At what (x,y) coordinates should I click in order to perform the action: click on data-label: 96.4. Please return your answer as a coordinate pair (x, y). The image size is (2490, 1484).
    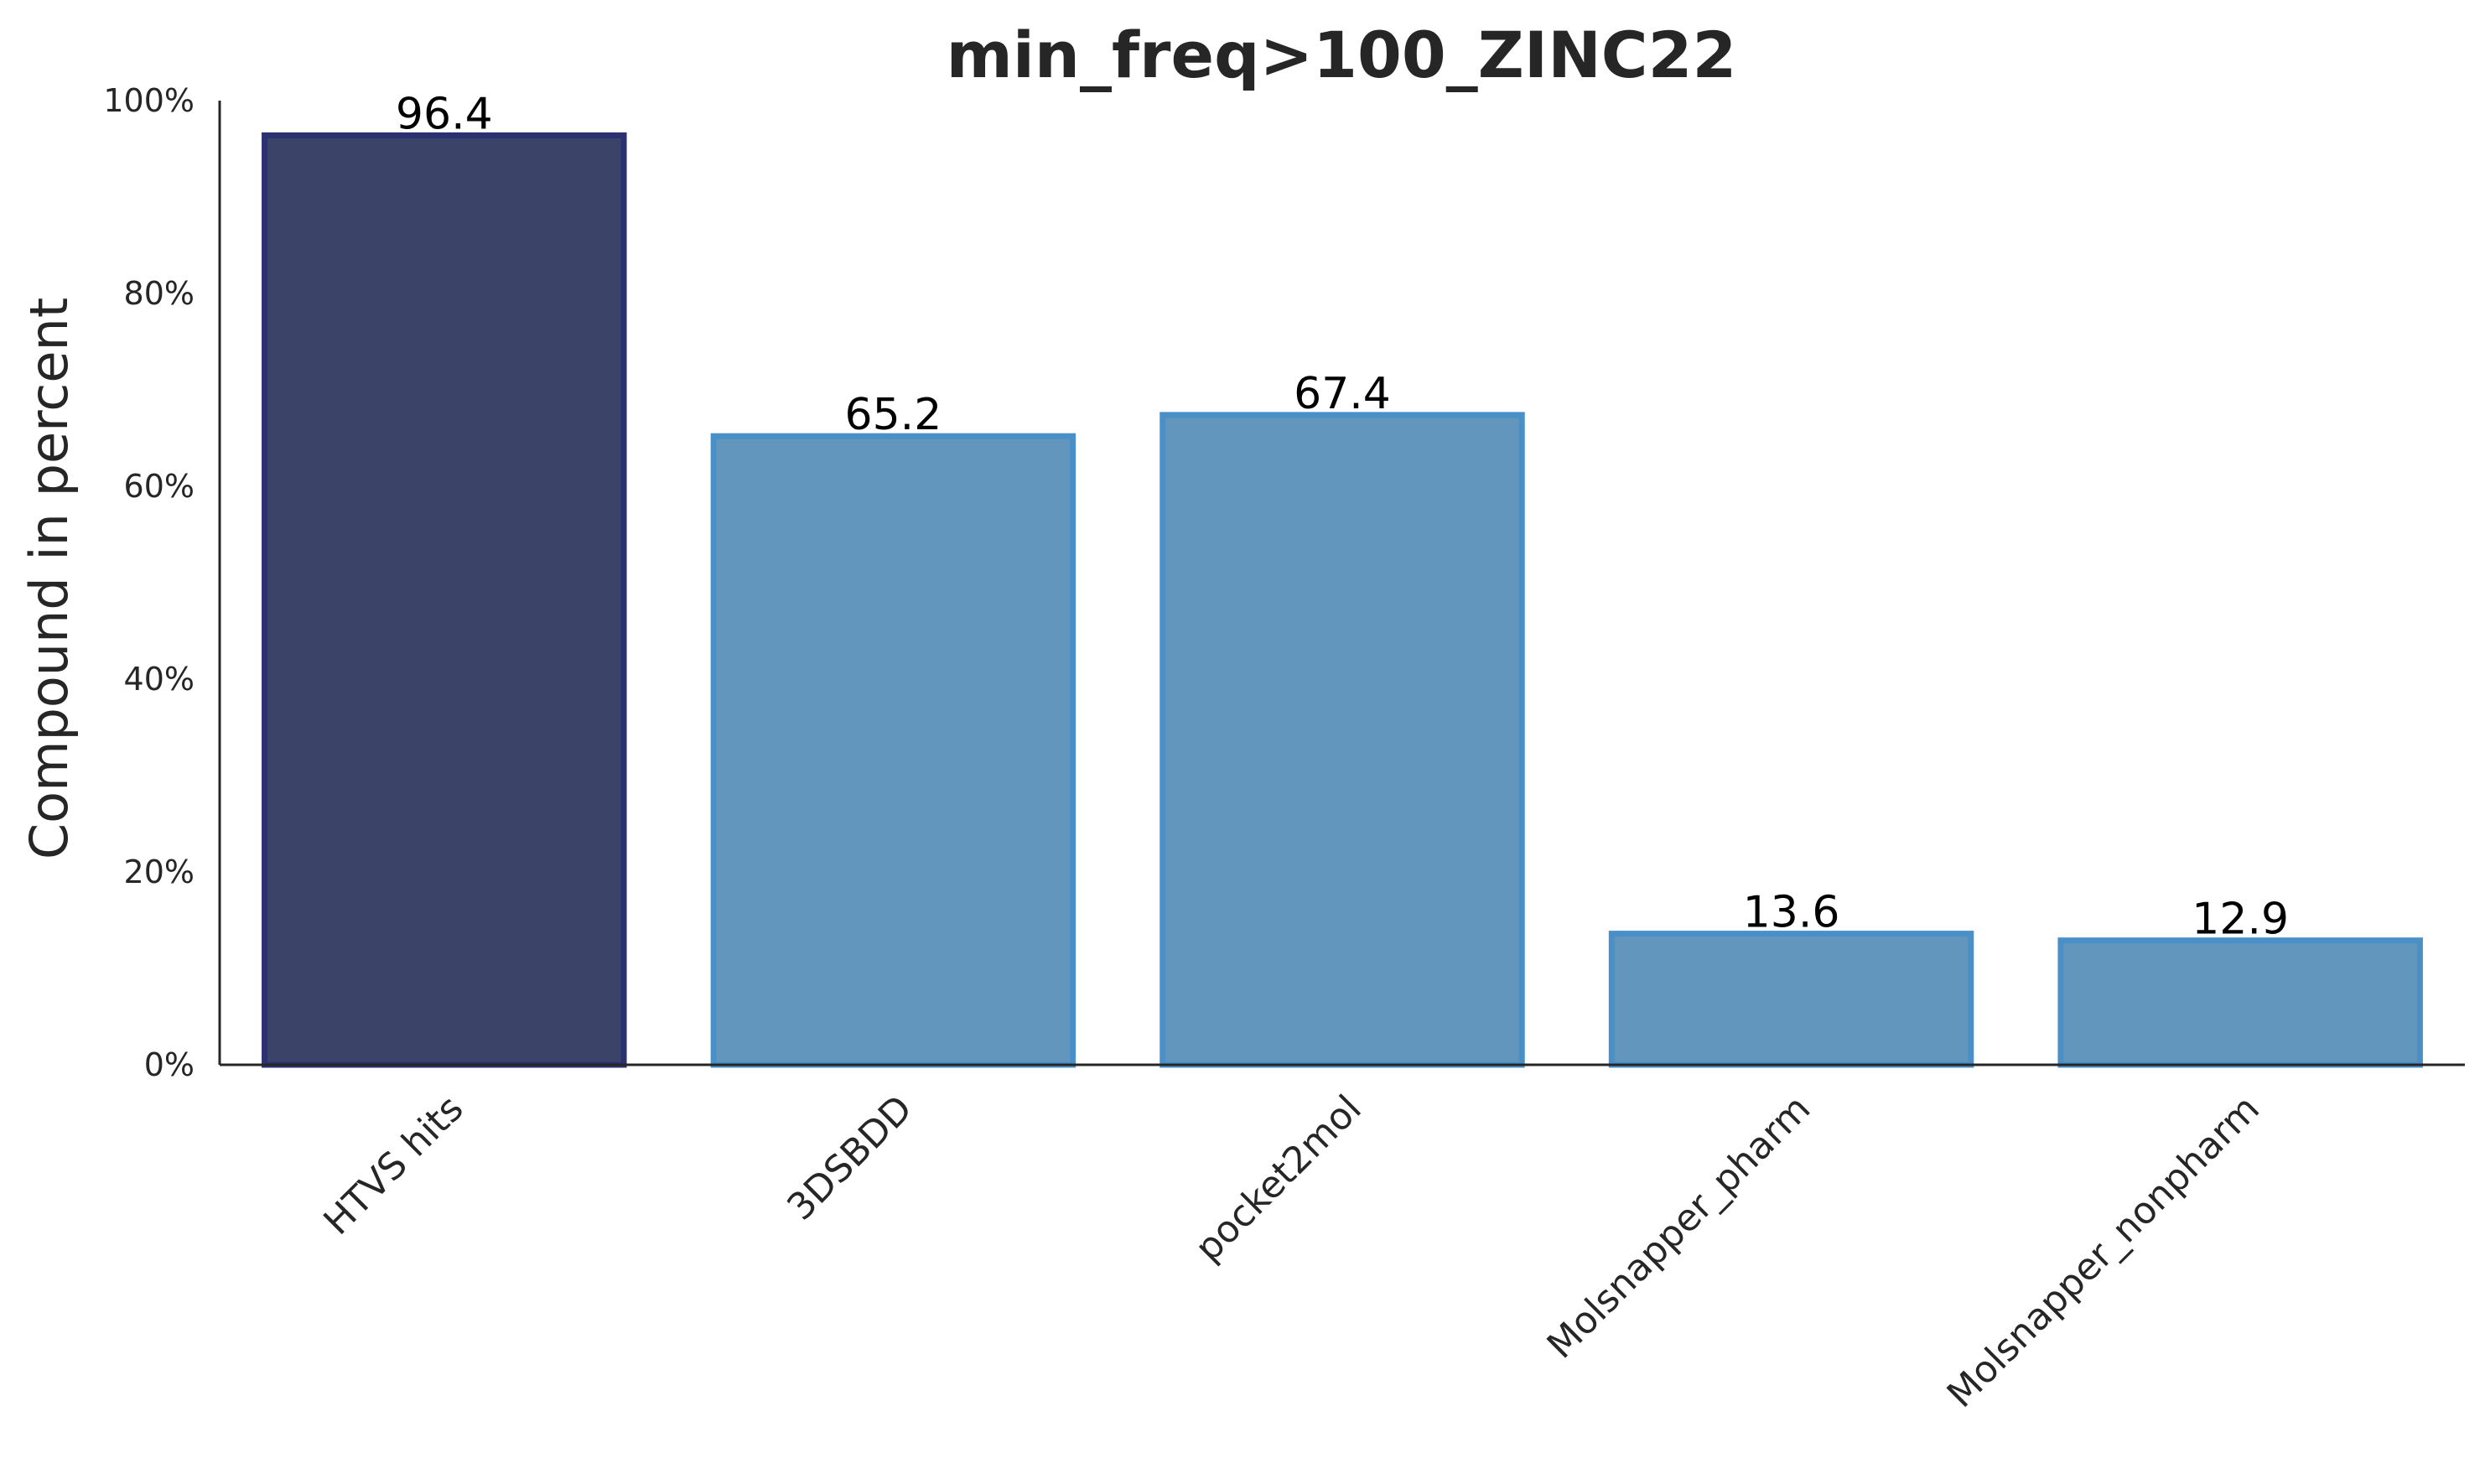
    Looking at the image, I should click on (444, 114).